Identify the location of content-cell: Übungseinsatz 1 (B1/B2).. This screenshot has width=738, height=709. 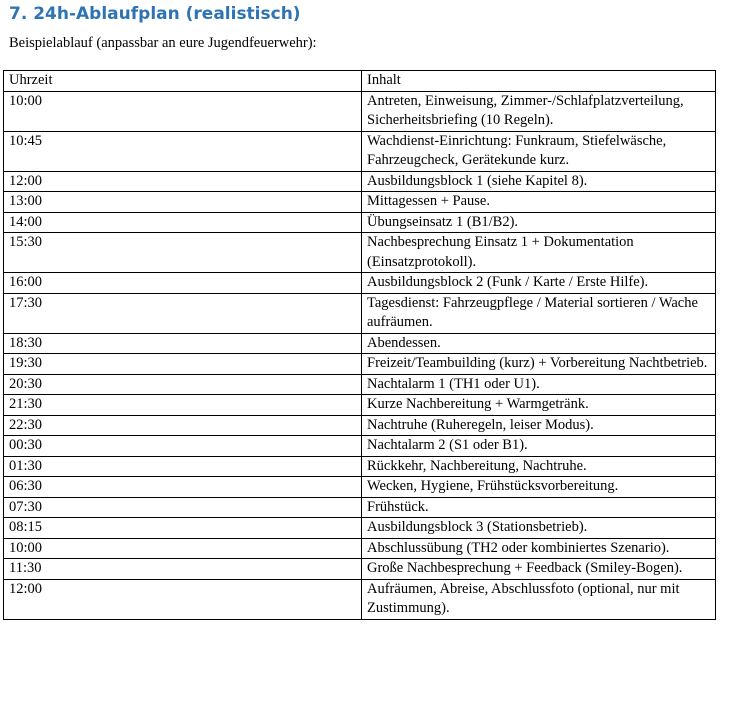
(538, 222).